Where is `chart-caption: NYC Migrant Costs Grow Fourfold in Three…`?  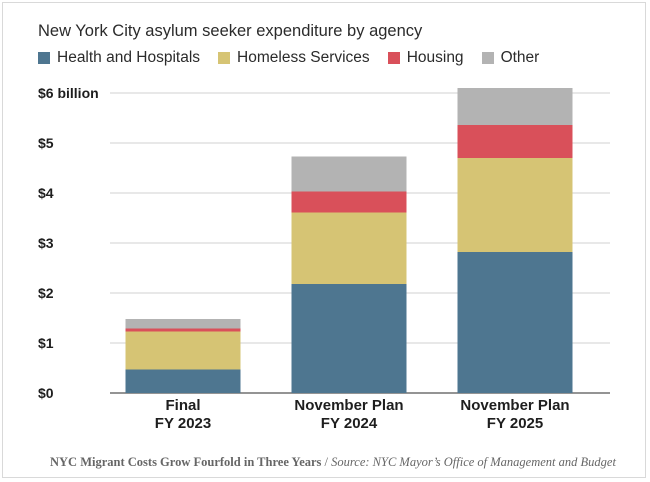 chart-caption: NYC Migrant Costs Grow Fourfold in Three… is located at coordinates (333, 462).